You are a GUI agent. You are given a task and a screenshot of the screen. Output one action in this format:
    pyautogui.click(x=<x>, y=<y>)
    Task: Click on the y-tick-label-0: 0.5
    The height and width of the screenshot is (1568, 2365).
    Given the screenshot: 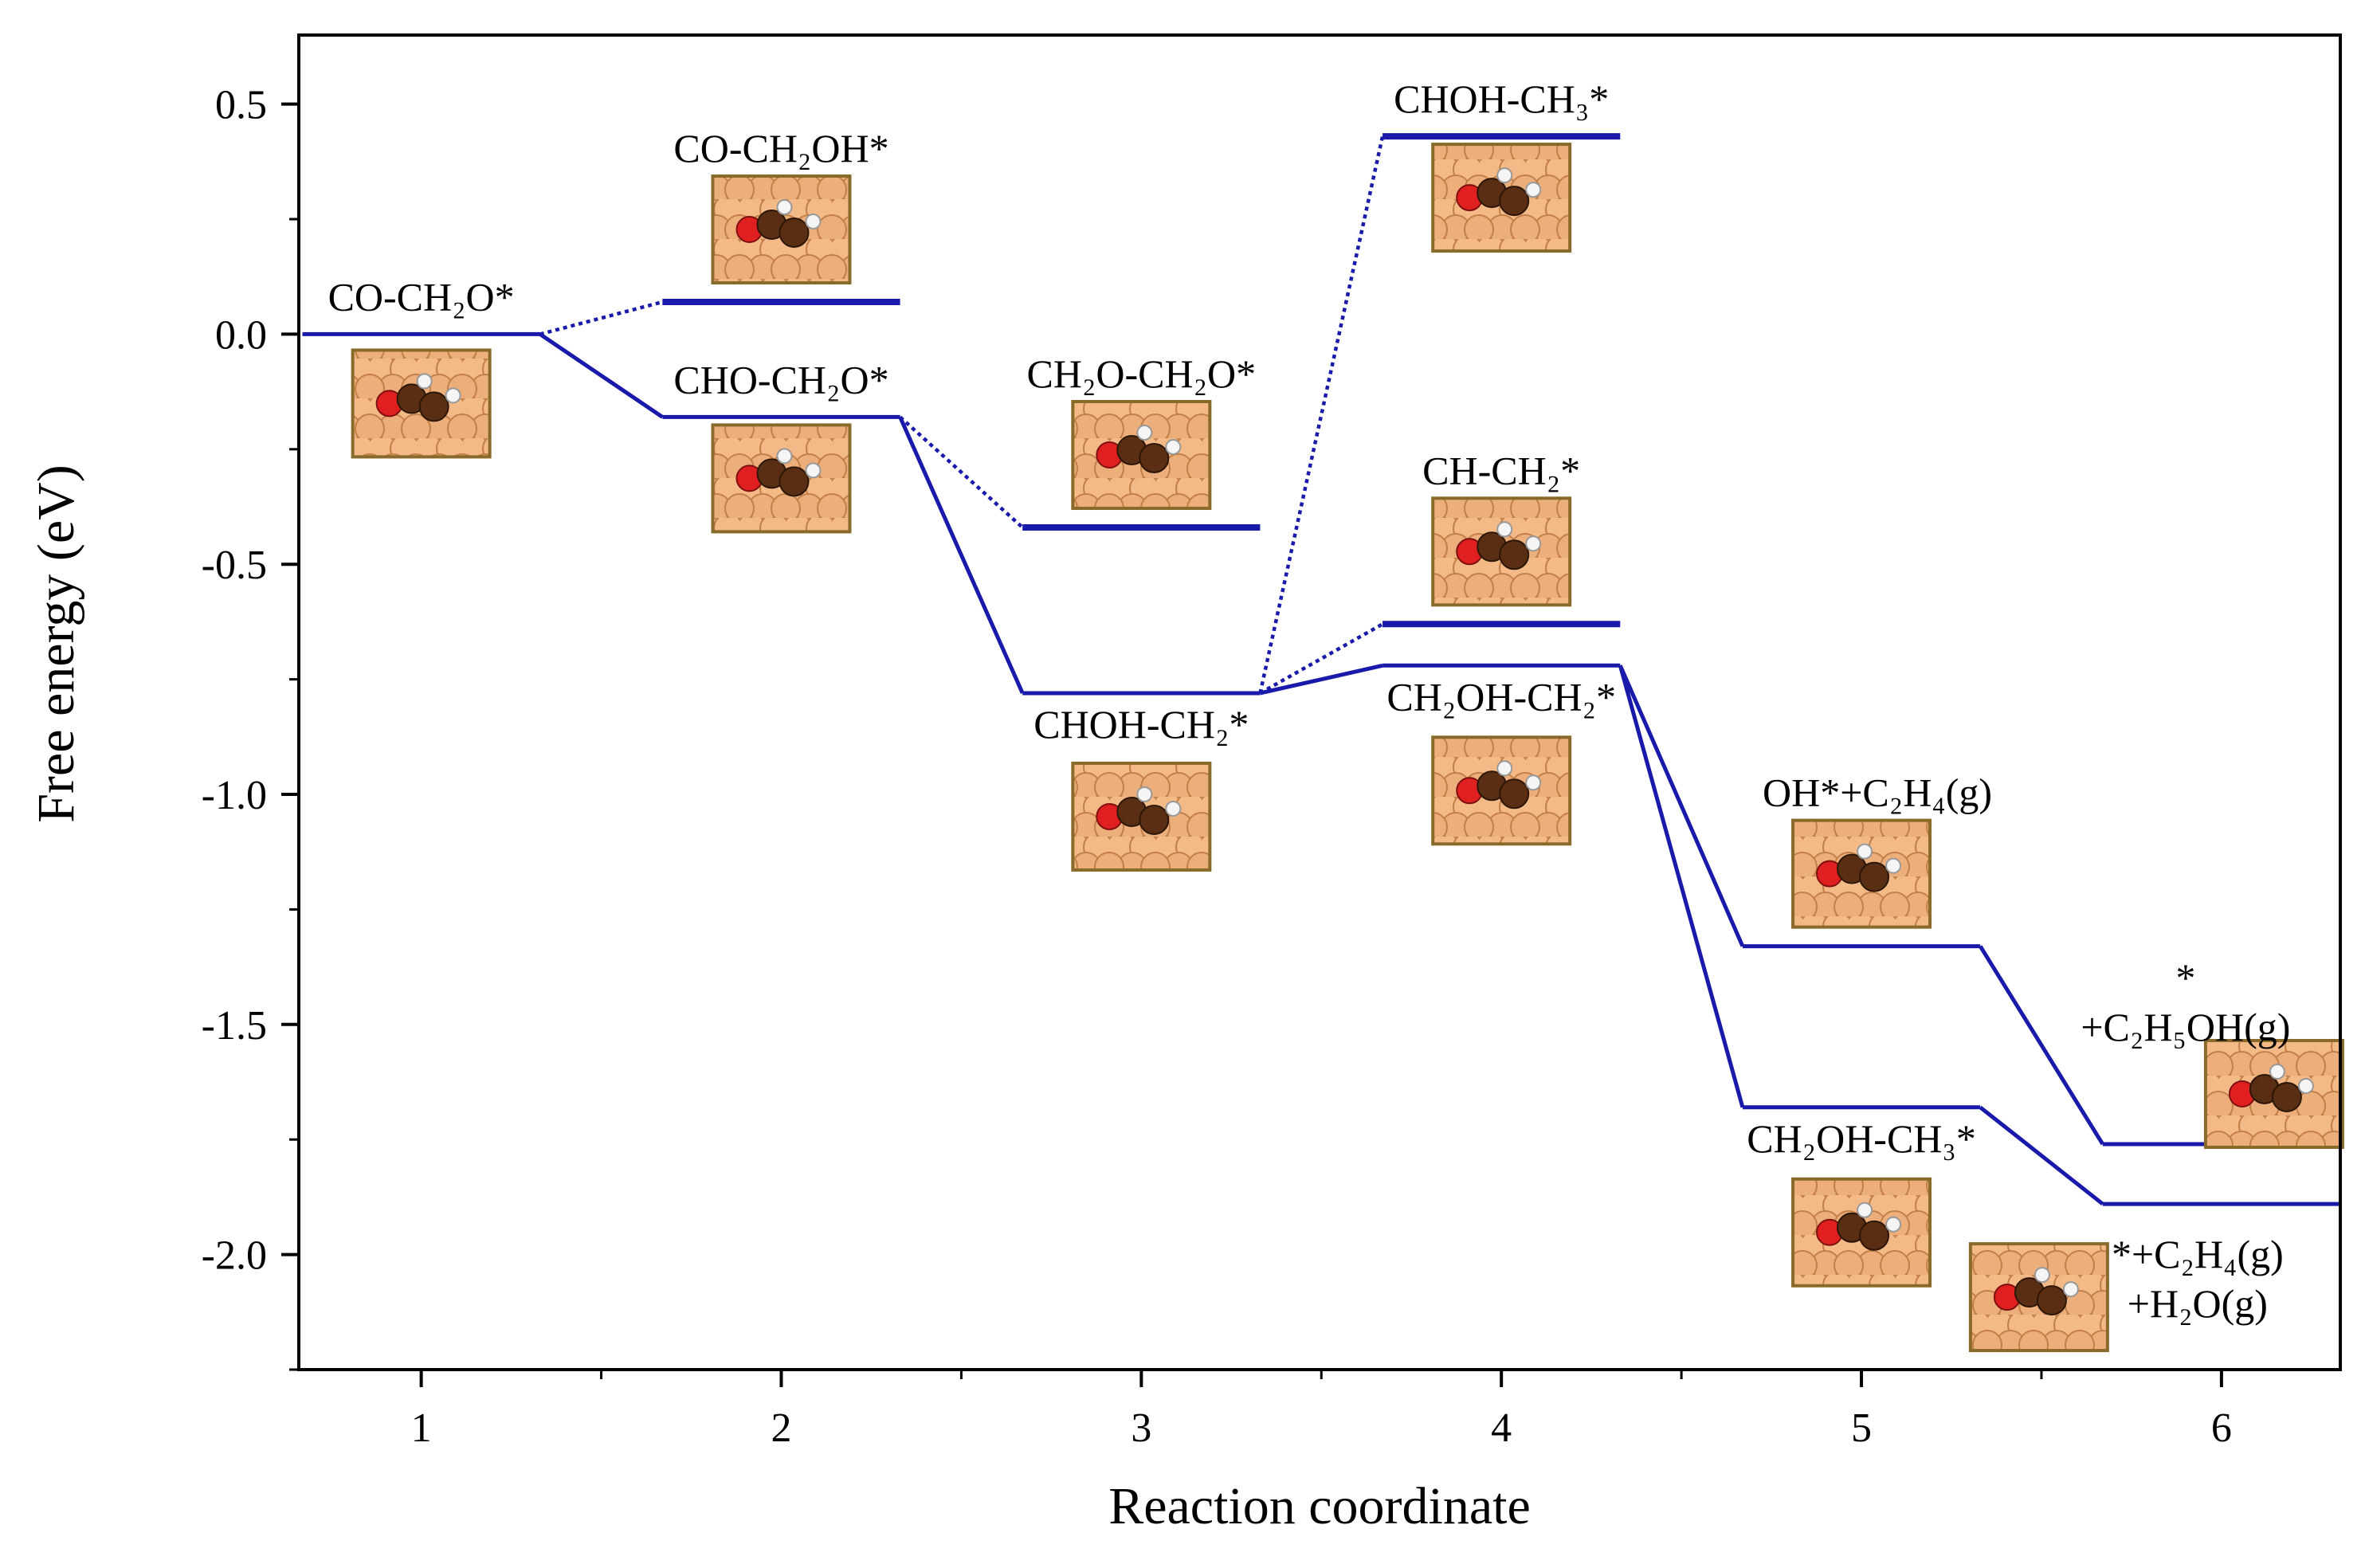 What is the action you would take?
    pyautogui.click(x=241, y=105)
    